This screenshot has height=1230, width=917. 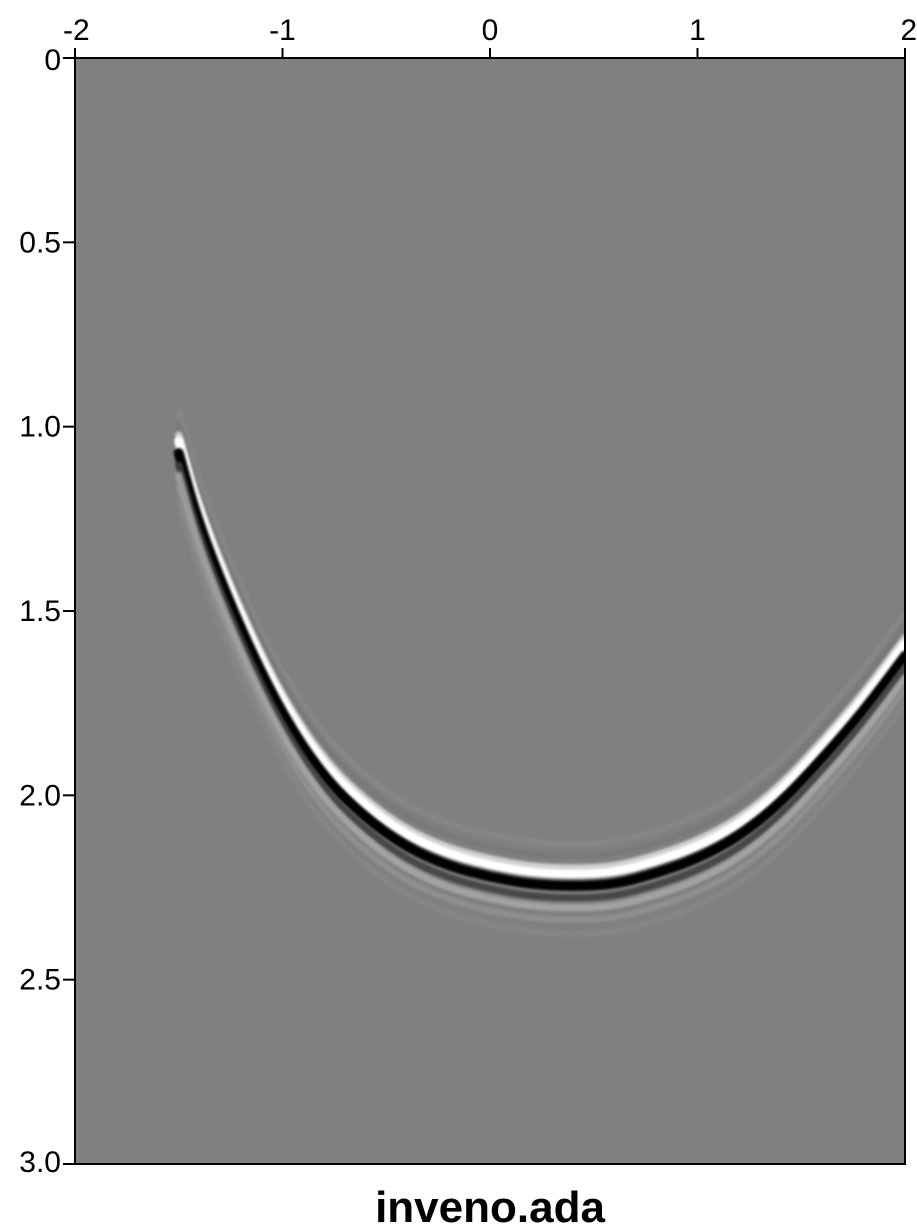 I want to click on x-tick-label: 2, so click(x=908, y=30).